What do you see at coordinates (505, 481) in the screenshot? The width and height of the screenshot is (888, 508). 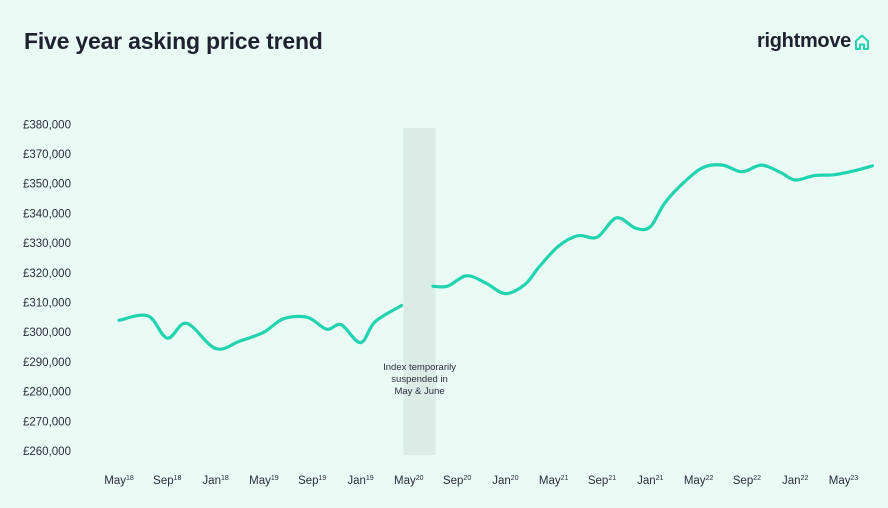 I see `x-tick-label: Jan20` at bounding box center [505, 481].